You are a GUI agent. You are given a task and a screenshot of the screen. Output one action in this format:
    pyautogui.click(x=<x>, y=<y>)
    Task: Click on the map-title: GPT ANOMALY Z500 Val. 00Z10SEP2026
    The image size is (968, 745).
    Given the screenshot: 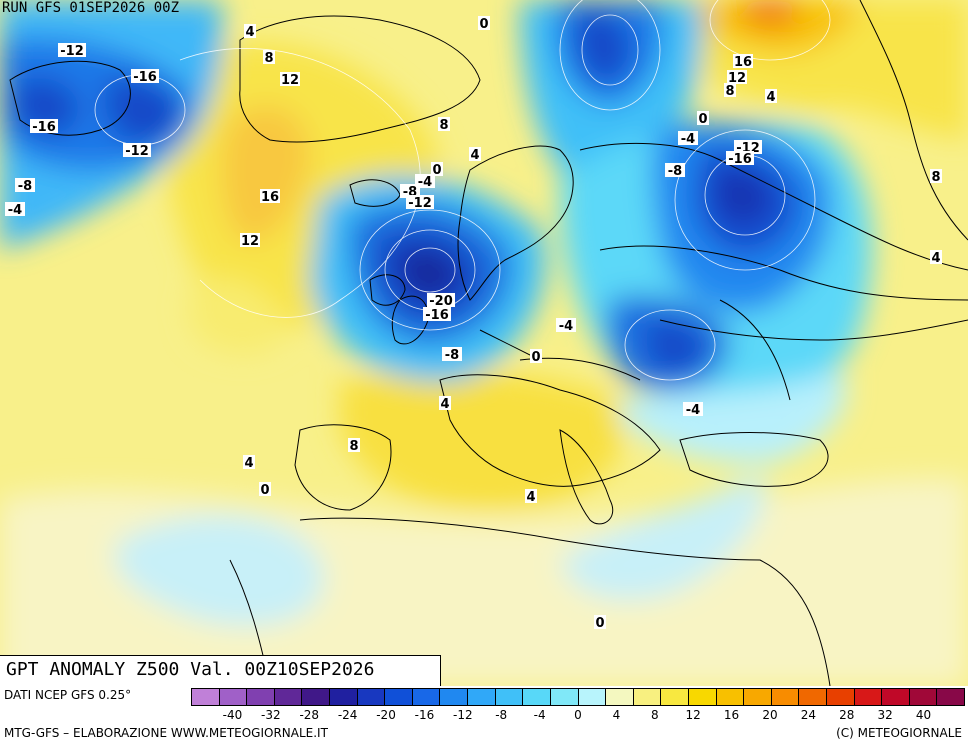 What is the action you would take?
    pyautogui.click(x=190, y=669)
    